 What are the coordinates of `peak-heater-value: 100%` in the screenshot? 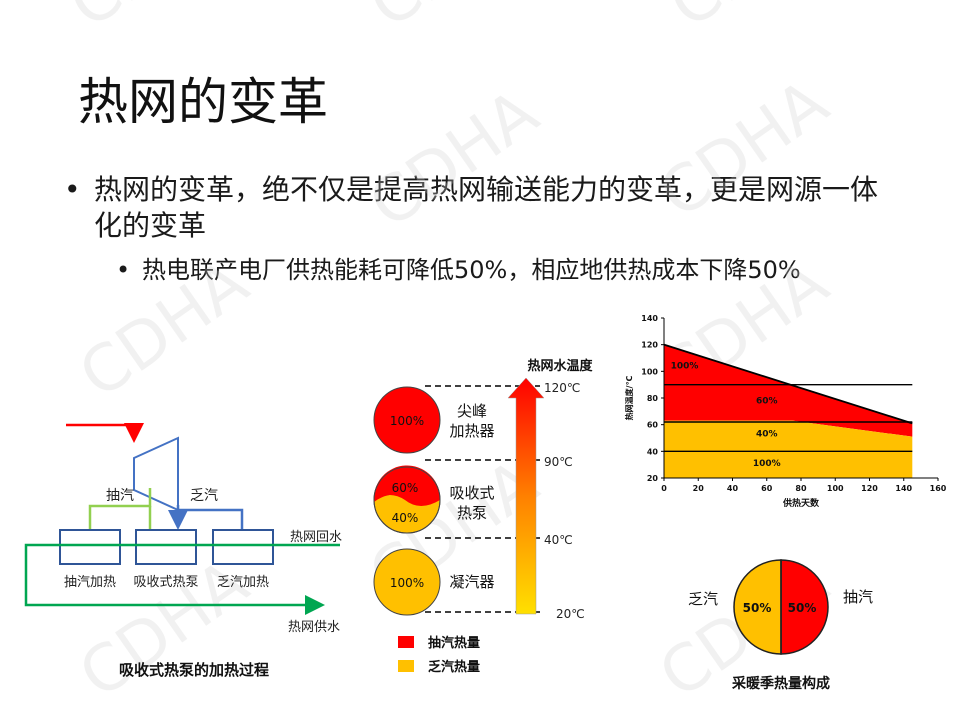 It's located at (407, 421).